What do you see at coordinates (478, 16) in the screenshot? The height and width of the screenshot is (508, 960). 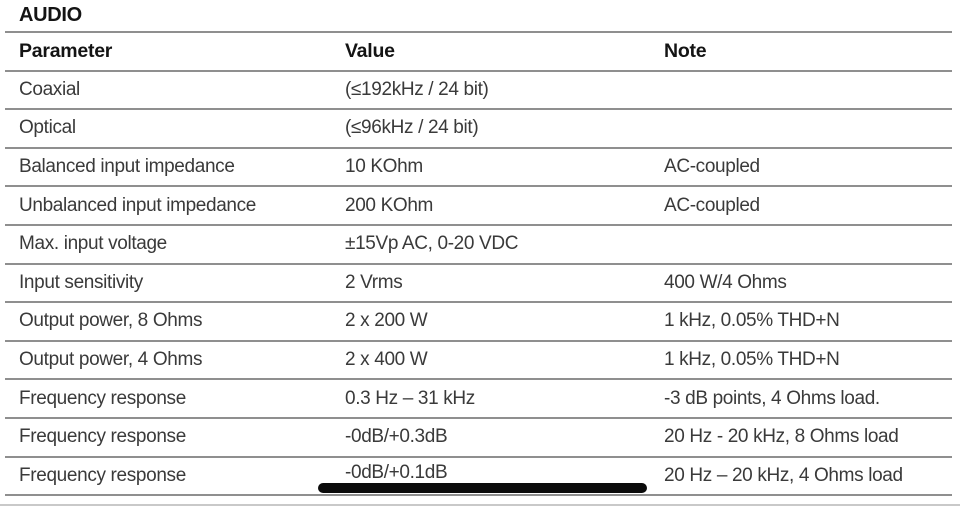 I see `section-header: AUDIO` at bounding box center [478, 16].